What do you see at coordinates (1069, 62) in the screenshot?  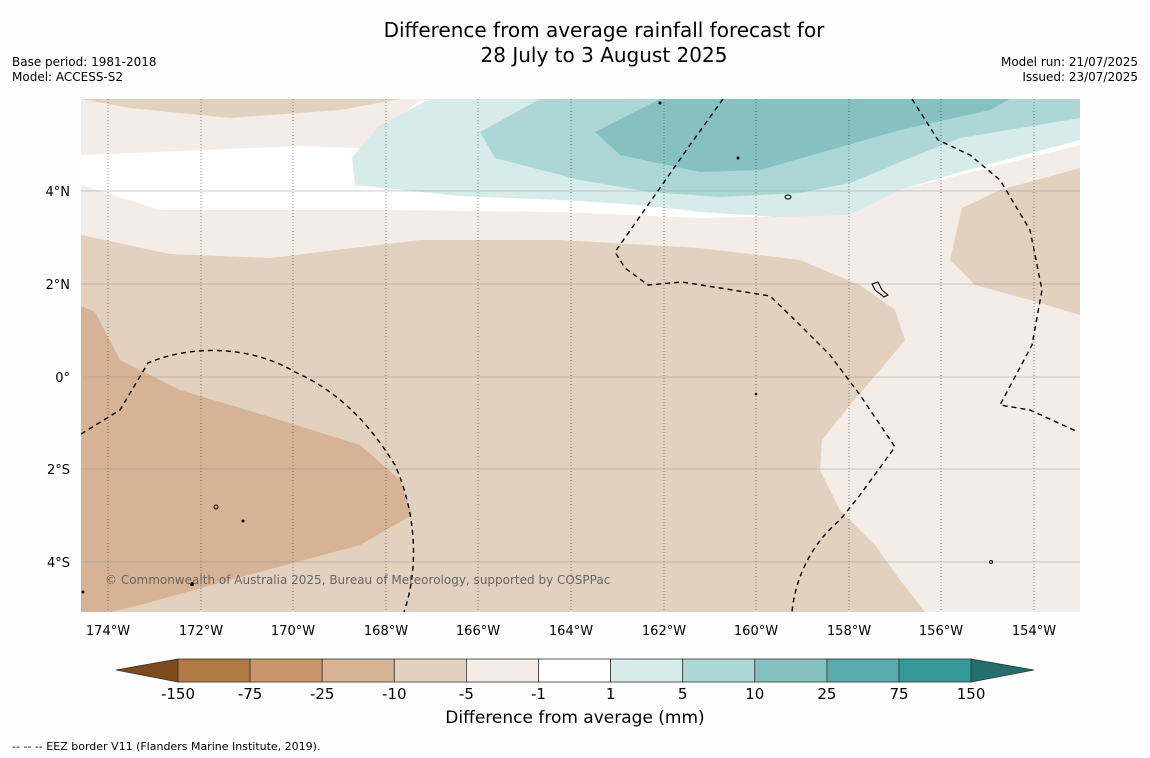 I see `model-run: Model run: 21/07/2025` at bounding box center [1069, 62].